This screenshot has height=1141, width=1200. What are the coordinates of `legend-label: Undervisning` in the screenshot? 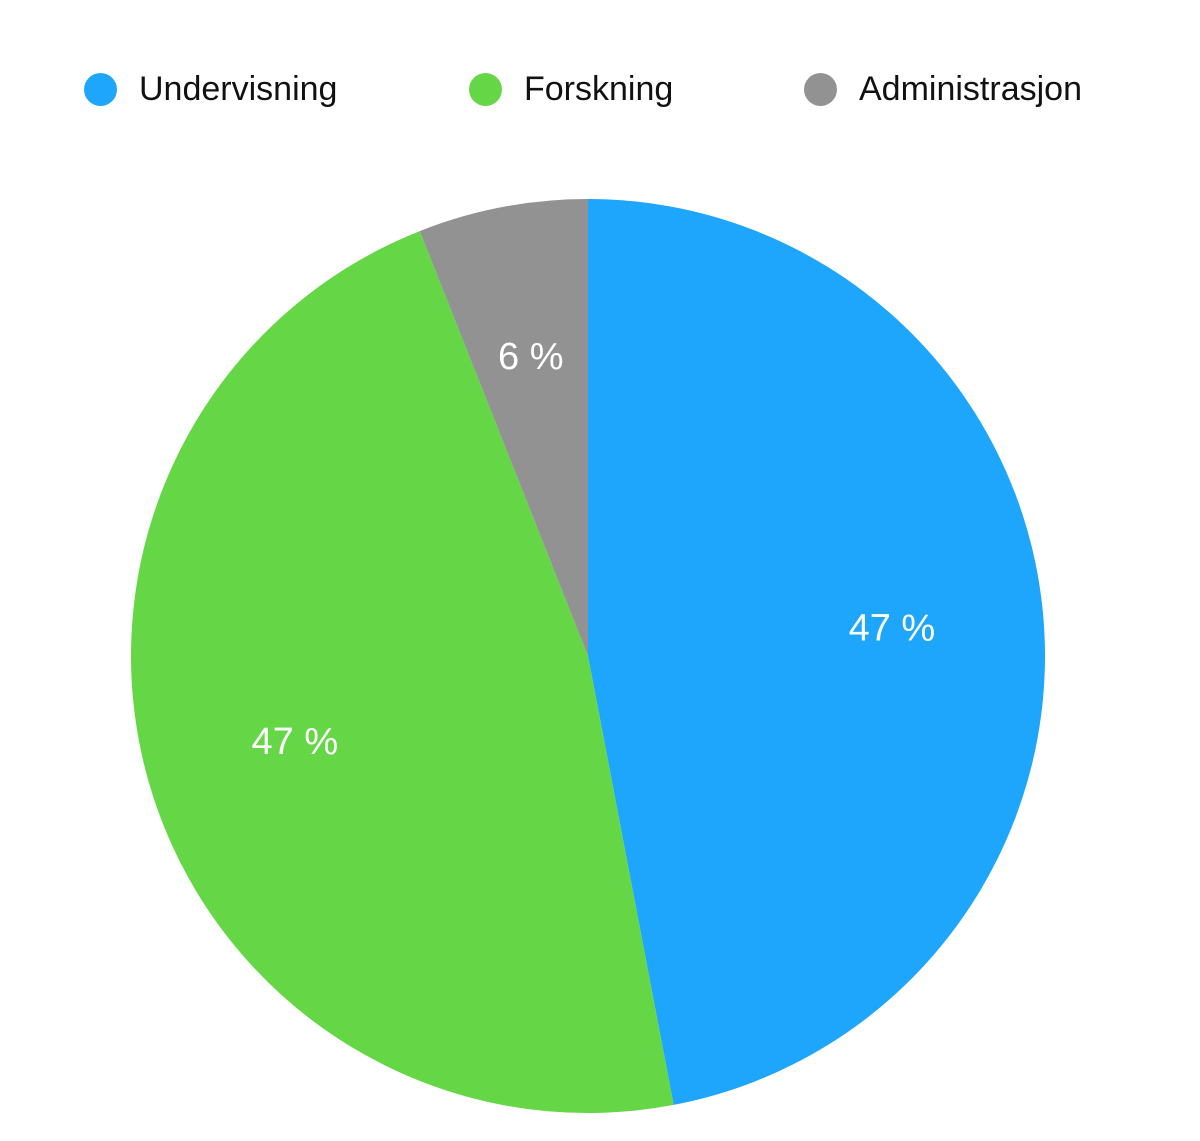 It's located at (238, 88).